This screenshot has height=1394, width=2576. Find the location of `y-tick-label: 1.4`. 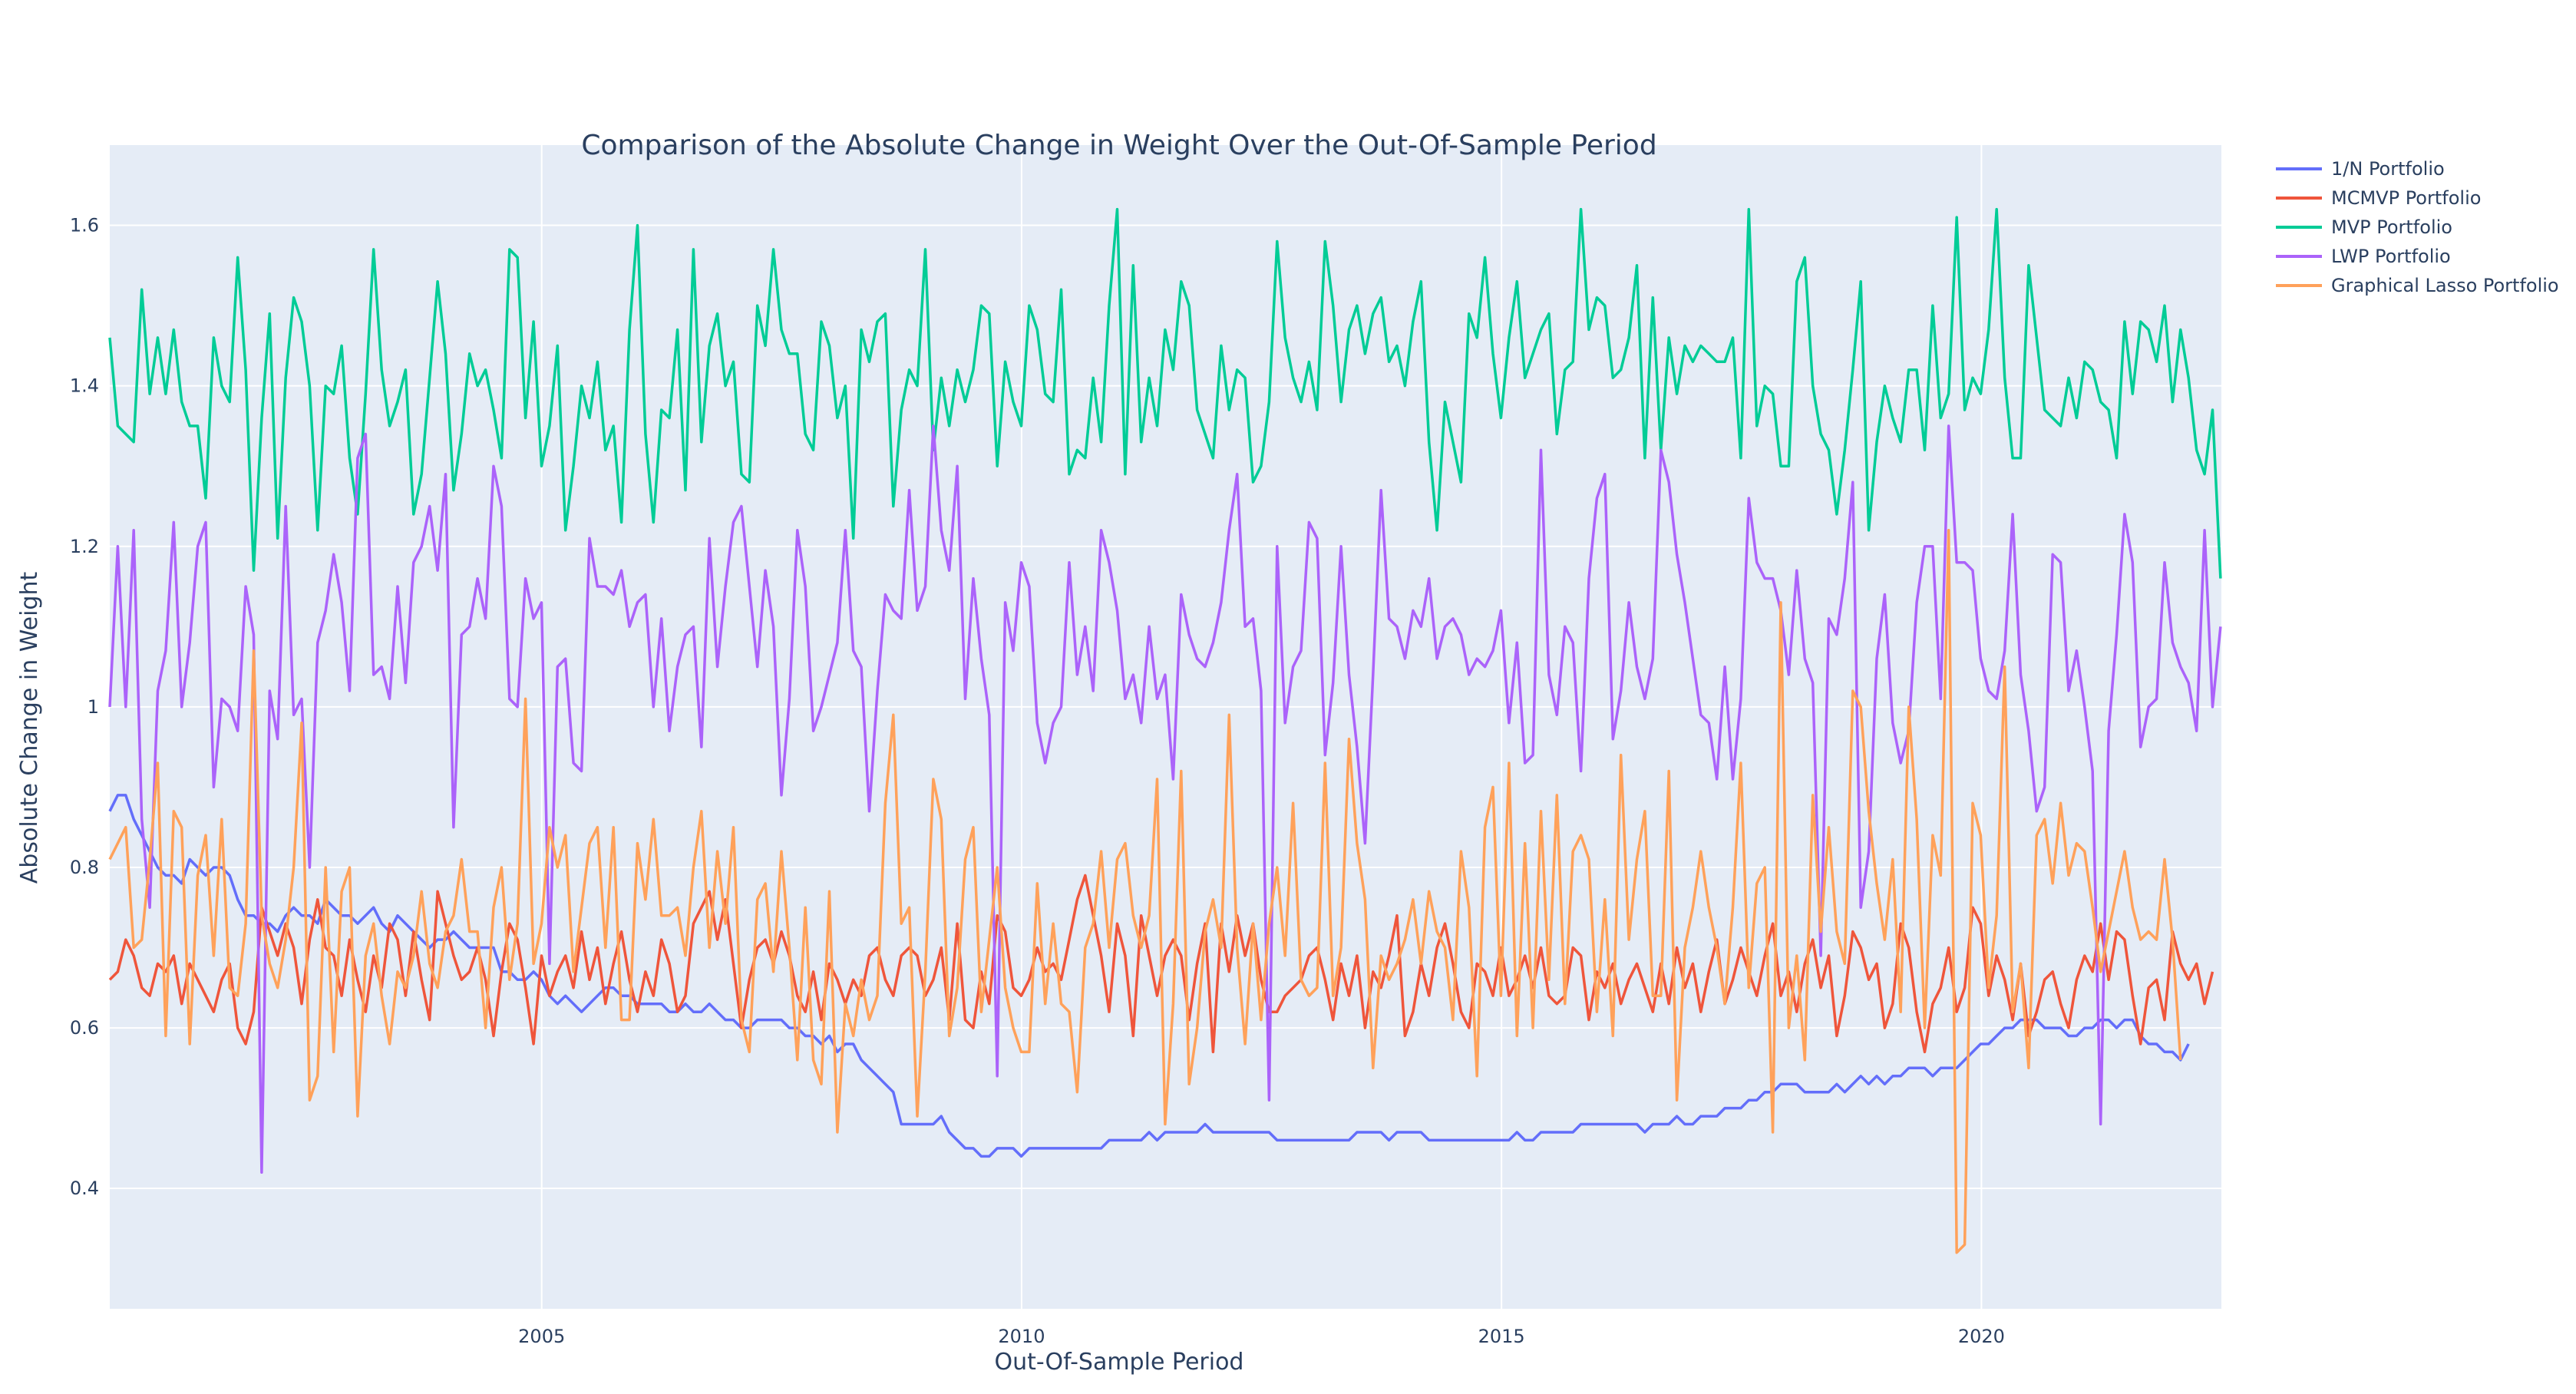

y-tick-label: 1.4 is located at coordinates (84, 386).